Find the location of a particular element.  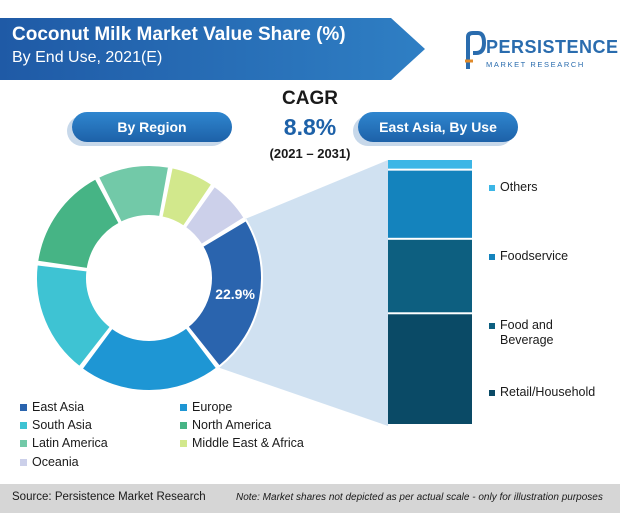

region-legend-item-latin-america: Latin America is located at coordinates (64, 443).